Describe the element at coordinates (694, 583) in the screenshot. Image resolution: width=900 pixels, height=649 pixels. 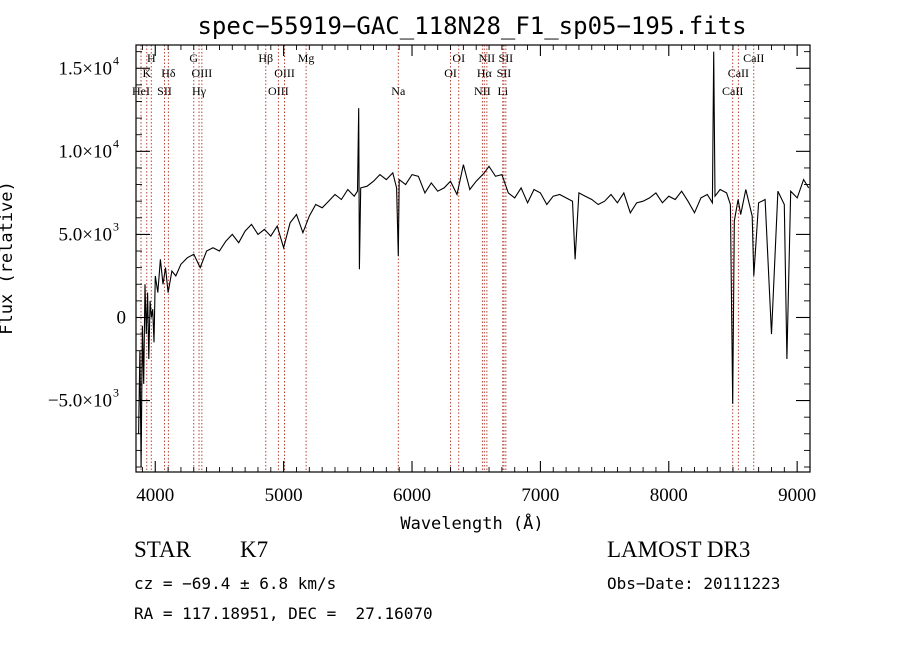
I see `obs-date: Obs−Date: 20111223` at that location.